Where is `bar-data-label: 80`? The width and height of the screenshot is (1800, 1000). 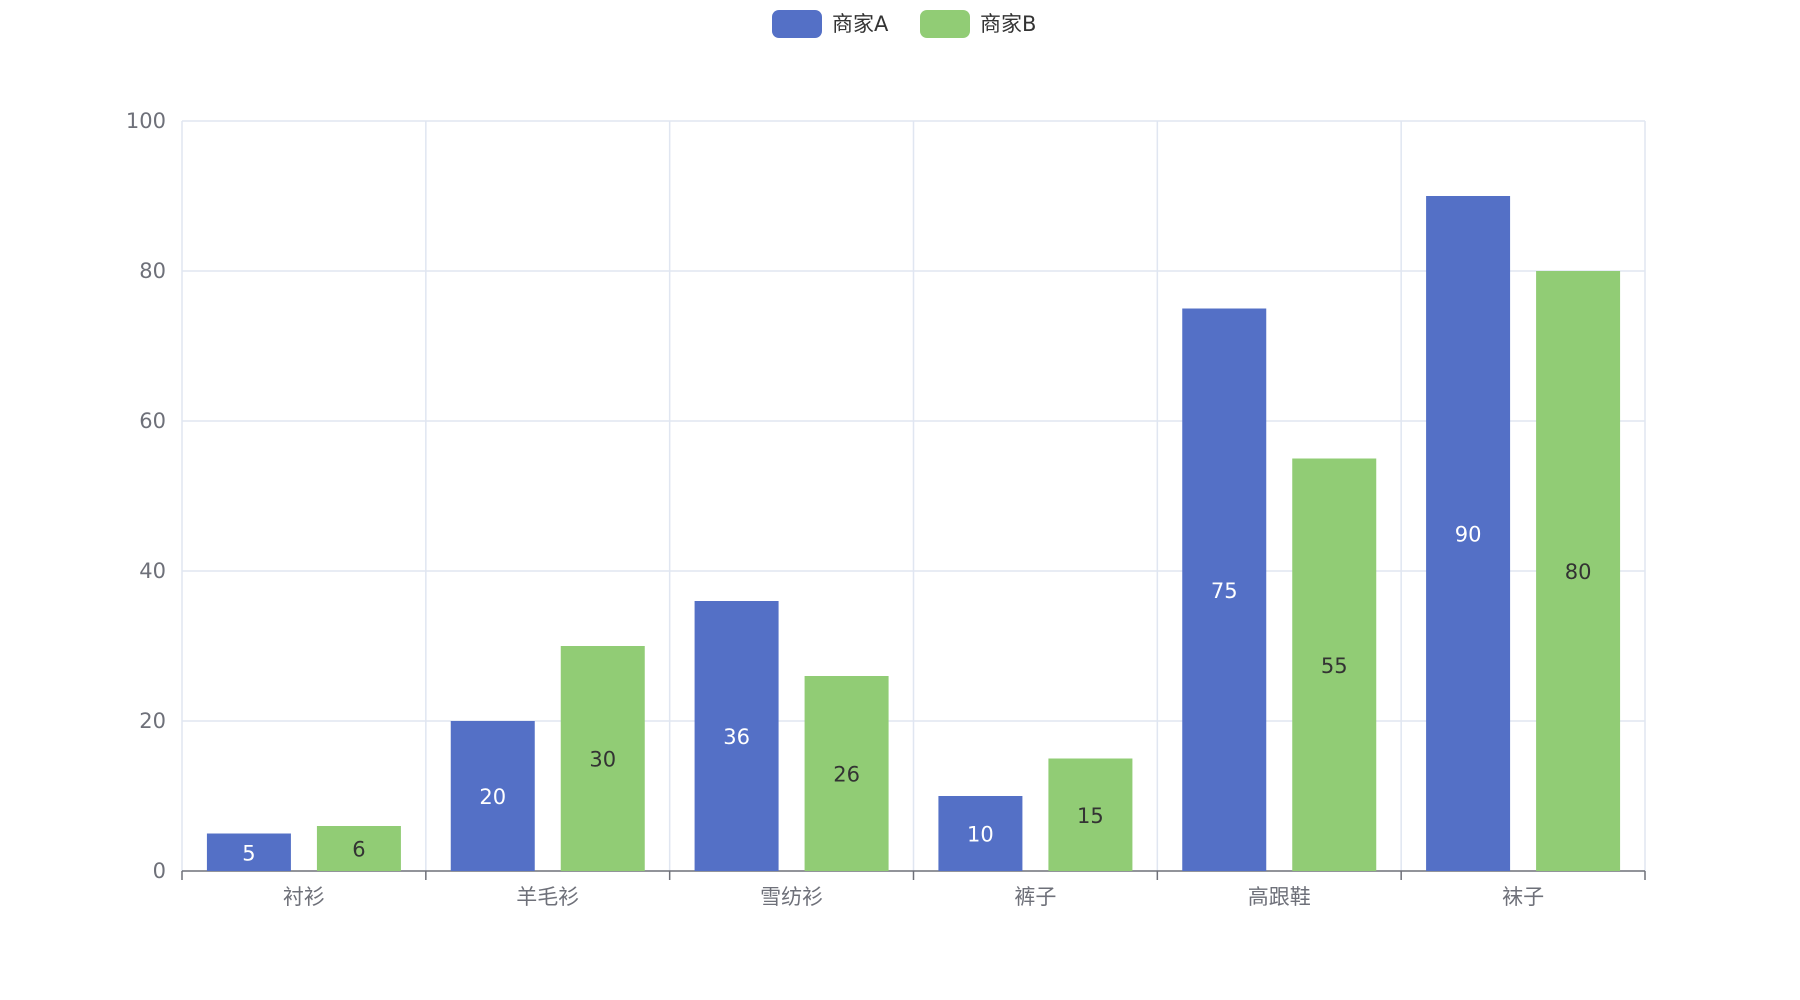
bar-data-label: 80 is located at coordinates (1578, 572).